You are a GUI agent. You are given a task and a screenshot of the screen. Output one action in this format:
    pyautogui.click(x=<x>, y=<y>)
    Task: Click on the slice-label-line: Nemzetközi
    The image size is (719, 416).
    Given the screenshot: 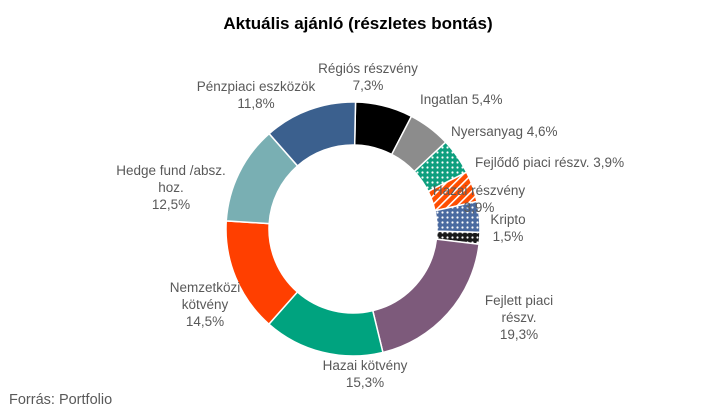 What is the action you would take?
    pyautogui.click(x=205, y=287)
    